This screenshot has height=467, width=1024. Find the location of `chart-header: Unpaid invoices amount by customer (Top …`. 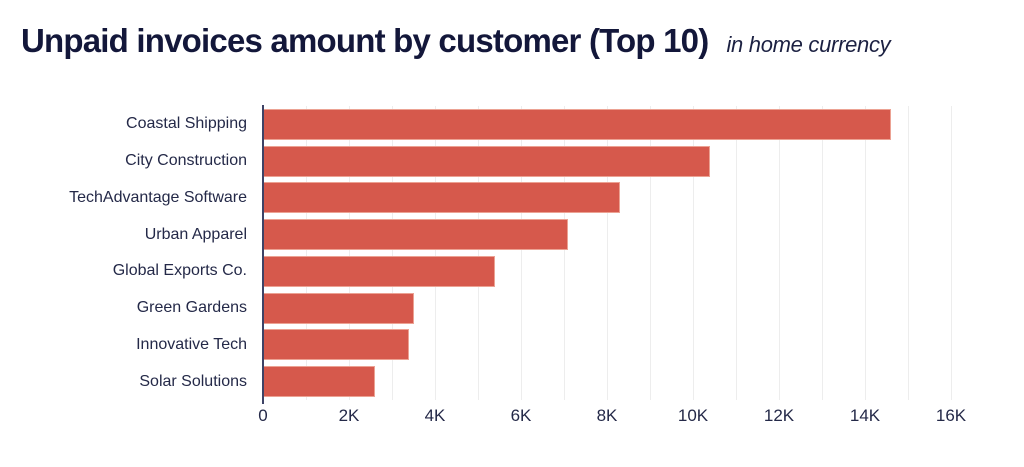

chart-header: Unpaid invoices amount by customer (Top … is located at coordinates (456, 41).